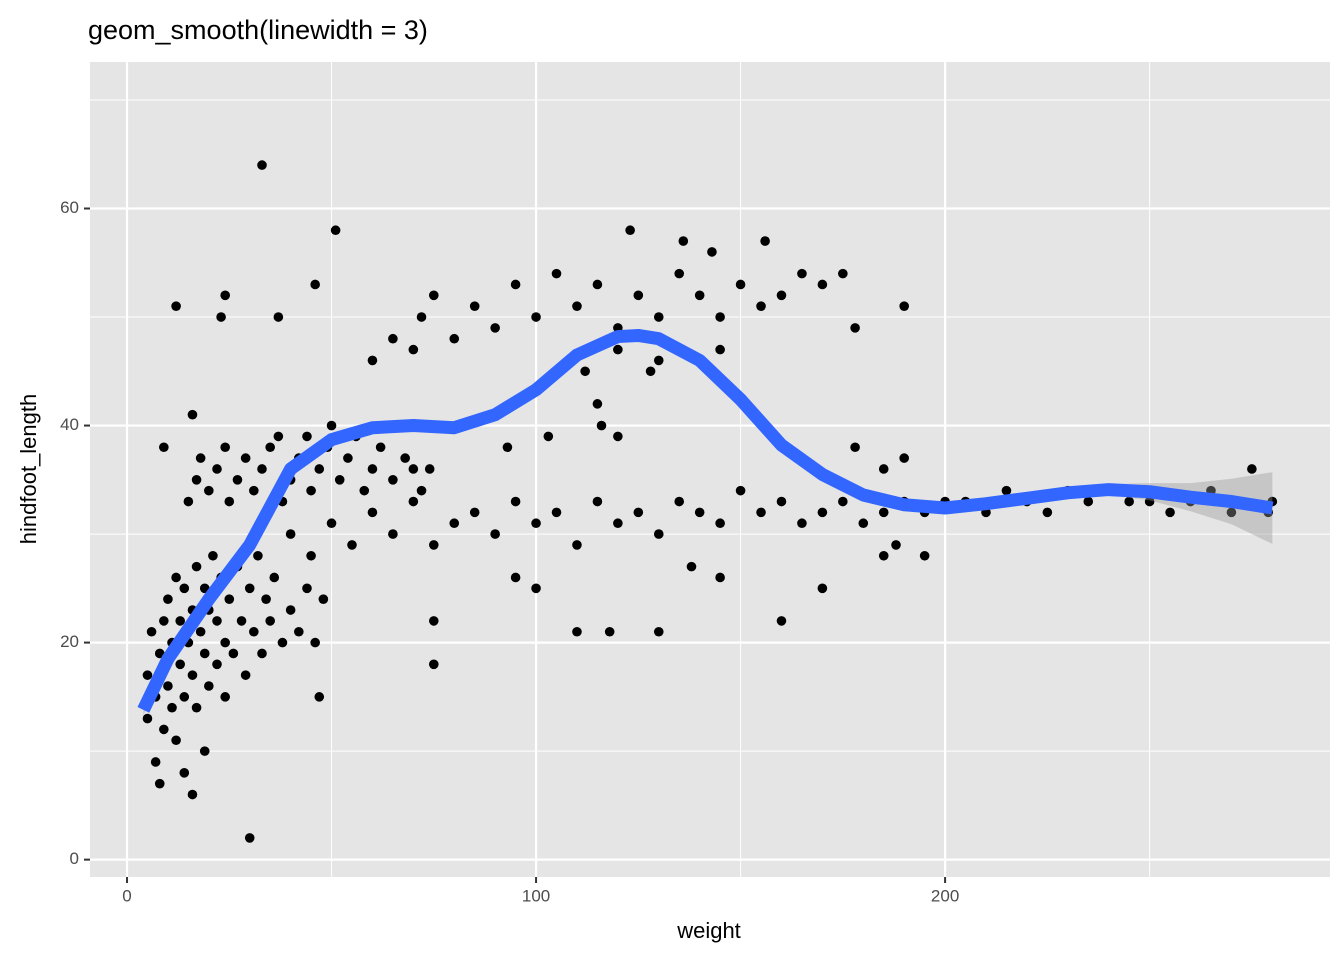  Describe the element at coordinates (258, 30) in the screenshot. I see `chart-title: geom_smooth(linewidth = 3)` at that location.